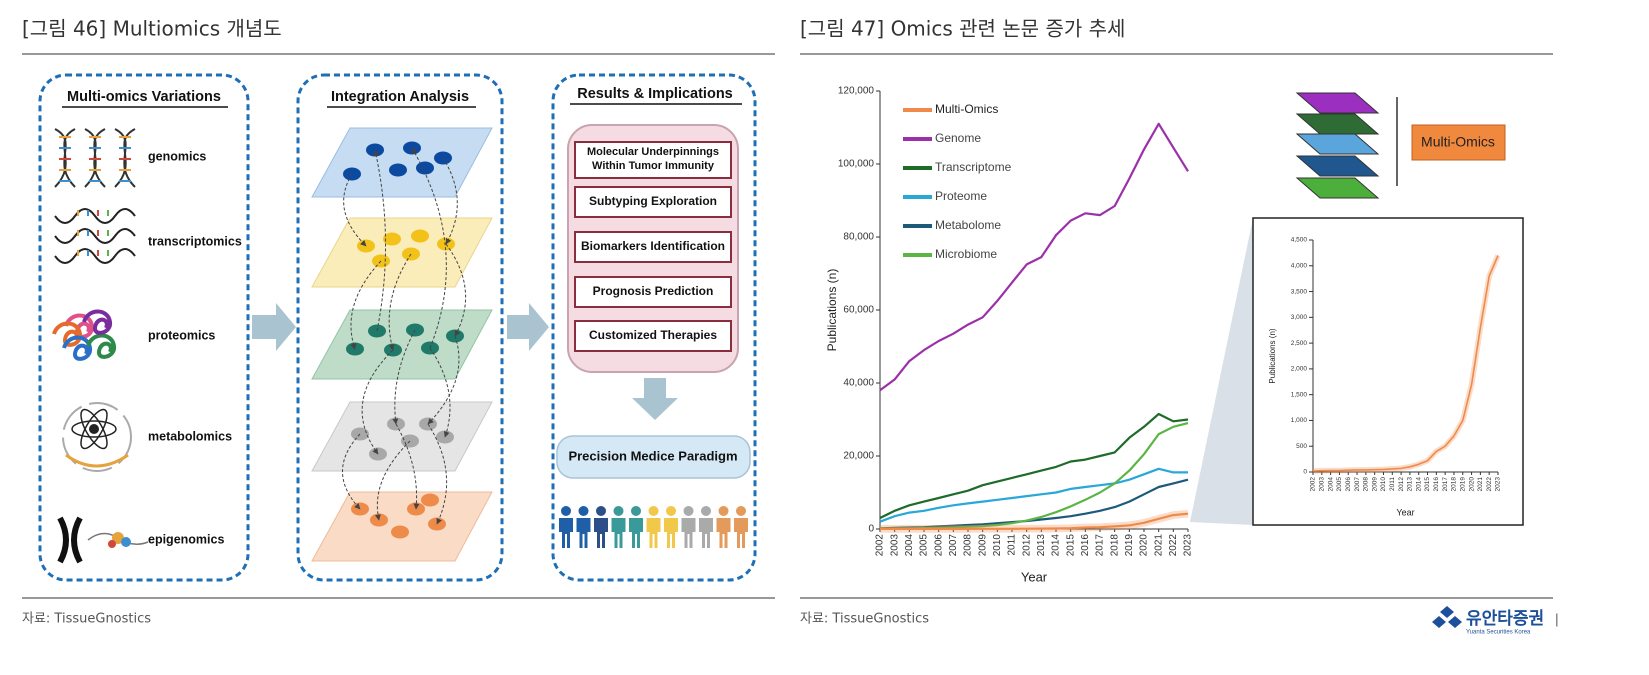  What do you see at coordinates (1388, 371) in the screenshot?
I see `inset-frame` at bounding box center [1388, 371].